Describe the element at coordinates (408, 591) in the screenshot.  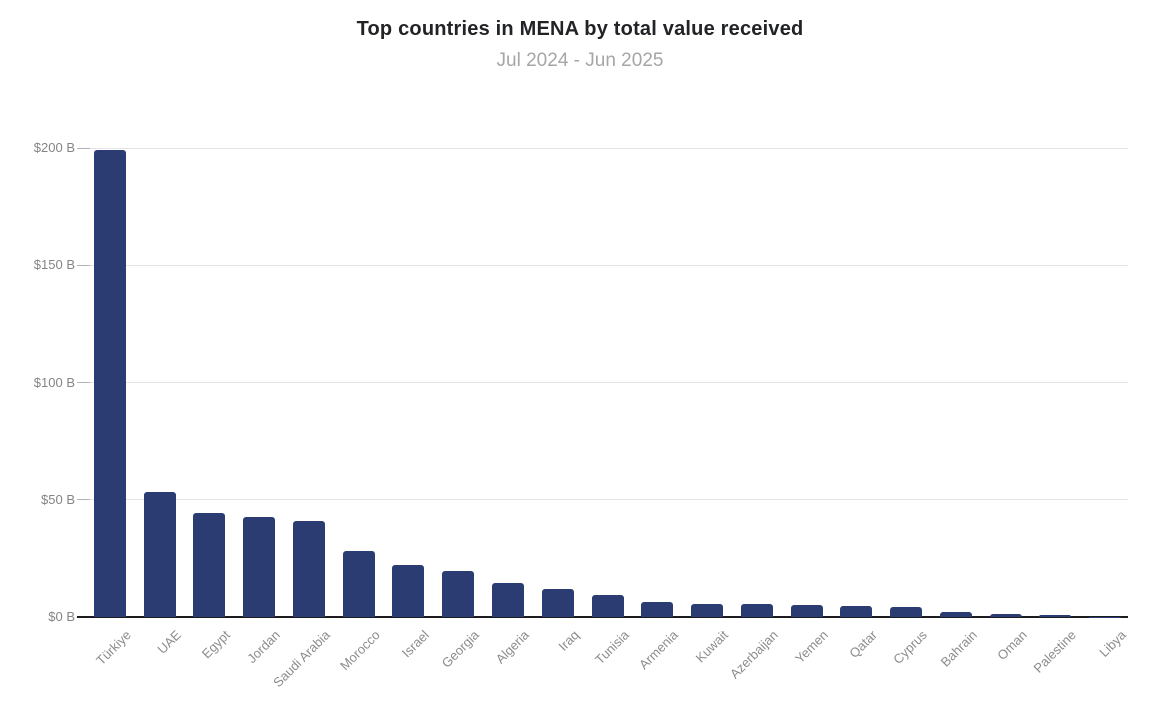
I see `bar-israel` at that location.